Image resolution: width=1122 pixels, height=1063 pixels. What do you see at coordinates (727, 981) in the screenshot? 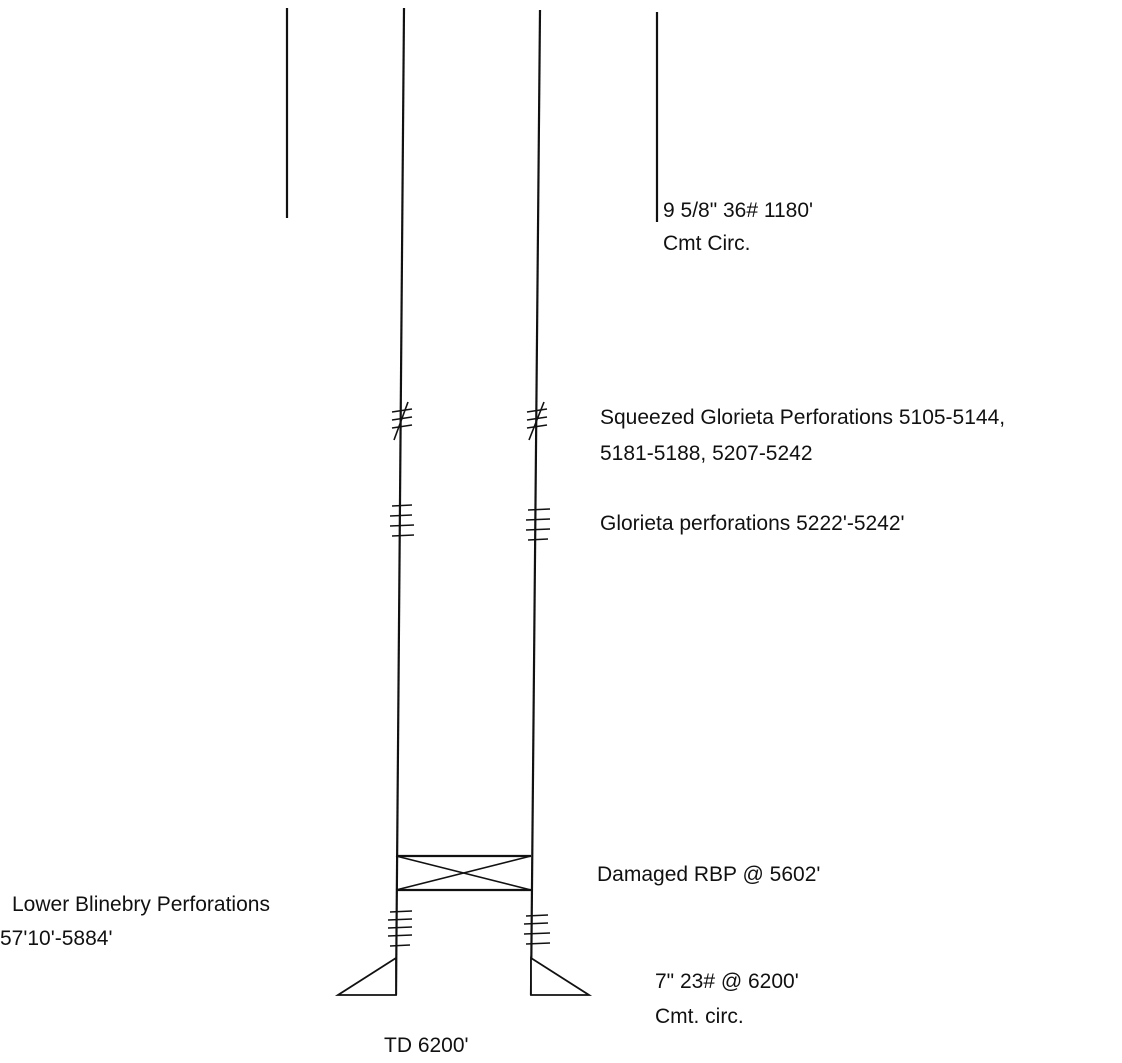
I see `production-casing-label: 7" 23# @ 6200'` at bounding box center [727, 981].